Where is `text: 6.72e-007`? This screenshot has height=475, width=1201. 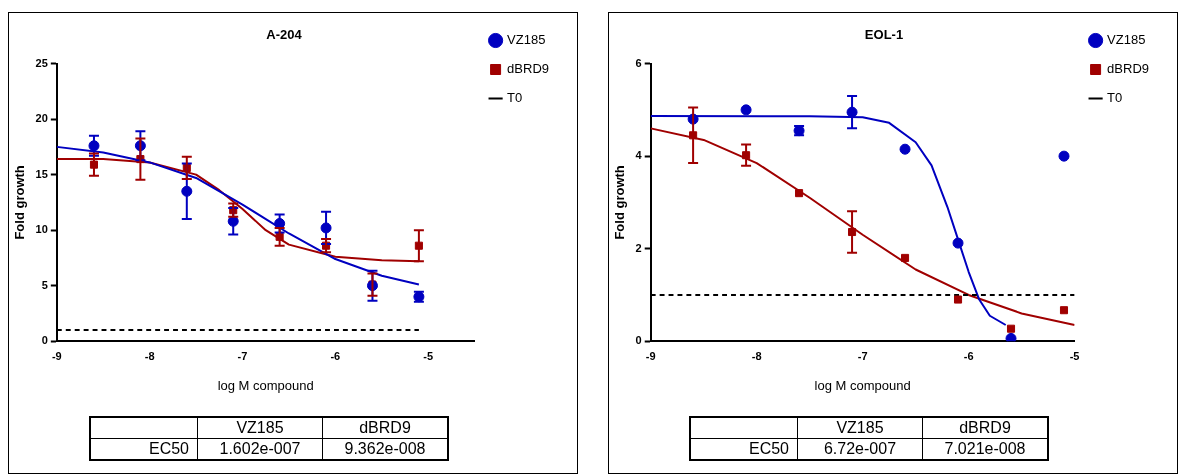 text: 6.72e-007 is located at coordinates (860, 449).